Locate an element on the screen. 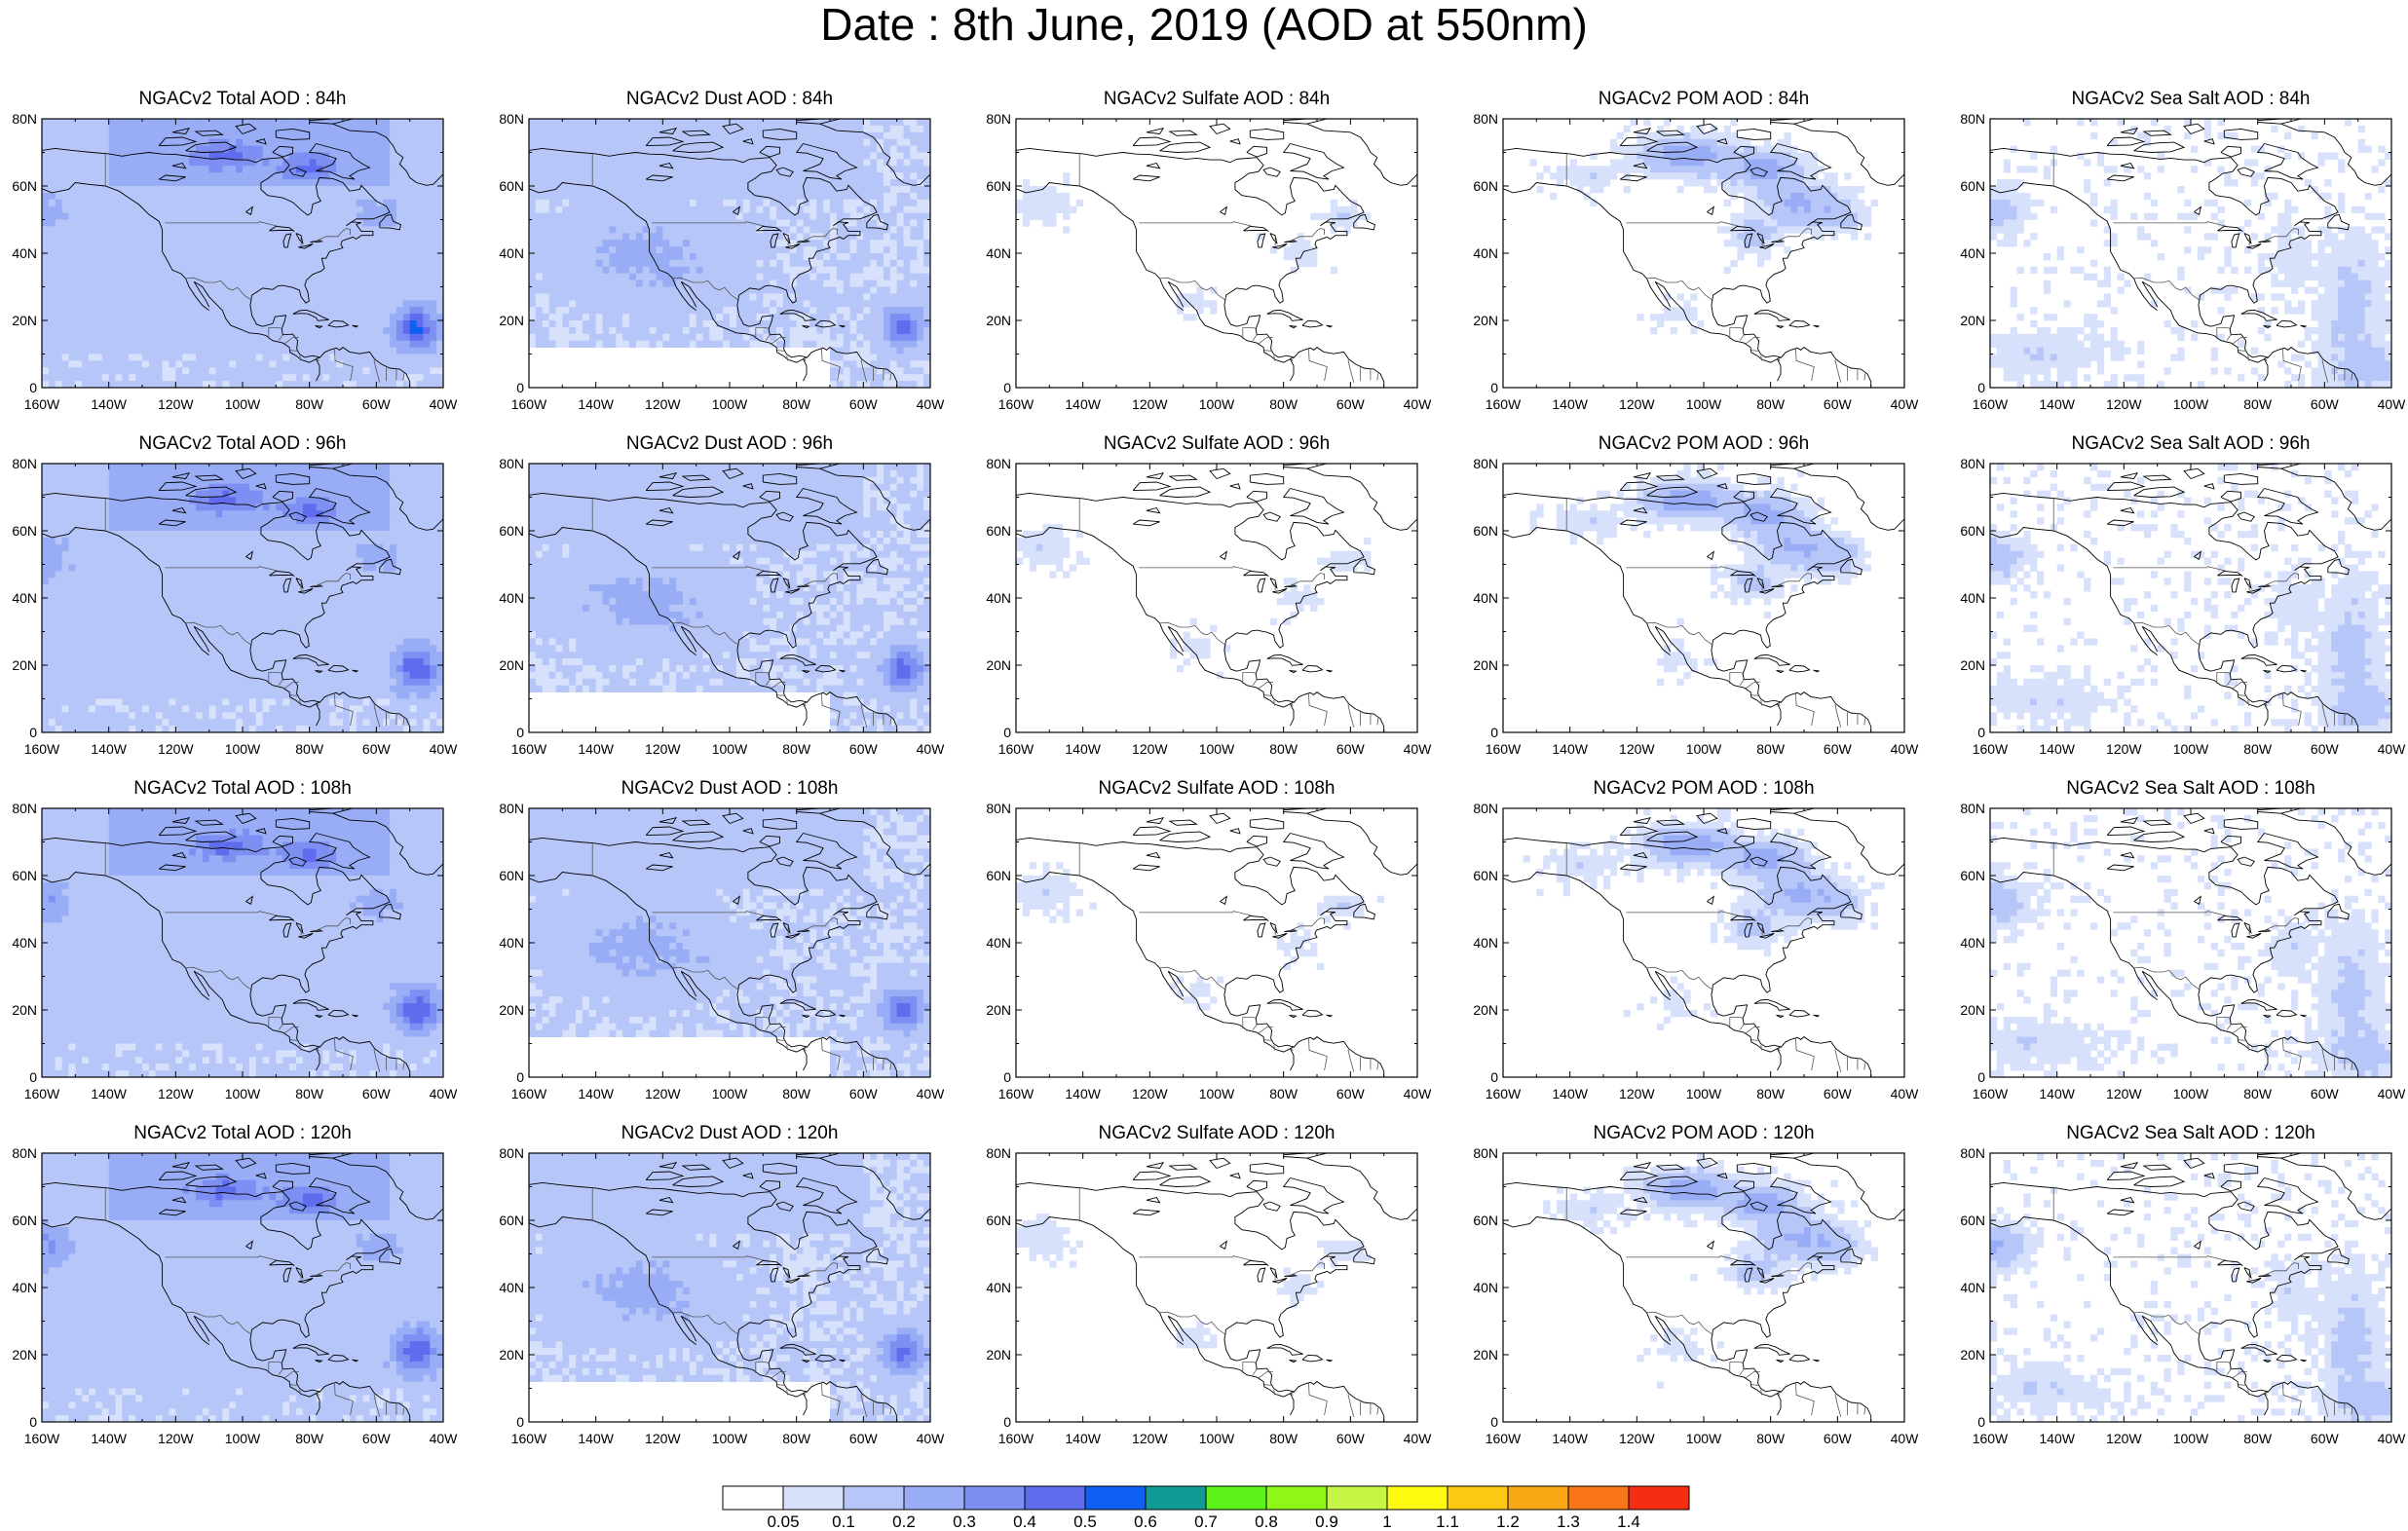 The image size is (2408, 1531). panel-title: NGACv2 Sea Salt AOD : 96h is located at coordinates (2190, 444).